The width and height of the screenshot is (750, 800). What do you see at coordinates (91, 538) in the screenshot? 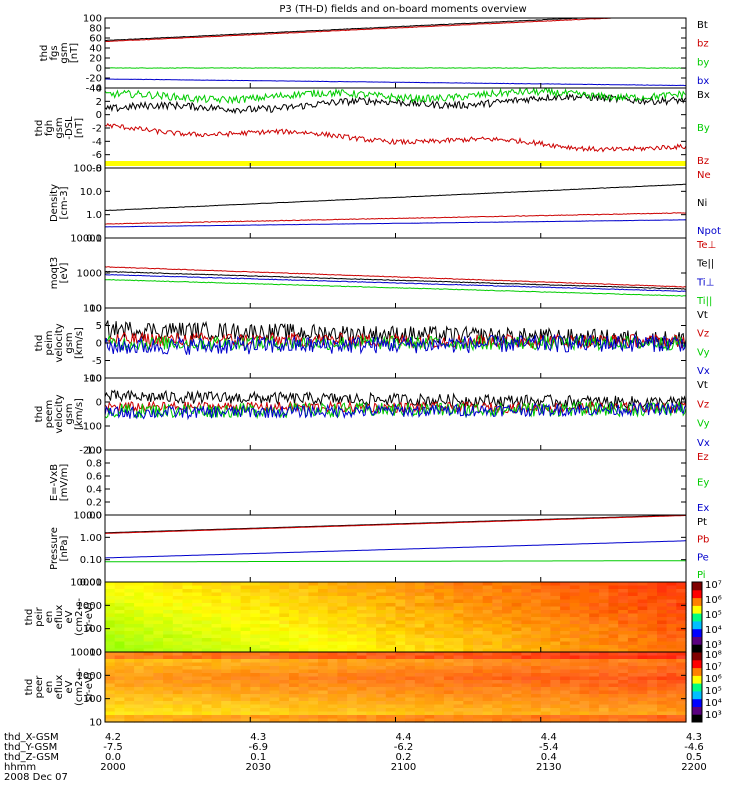
I see `y-tick-label: 1.00` at bounding box center [91, 538].